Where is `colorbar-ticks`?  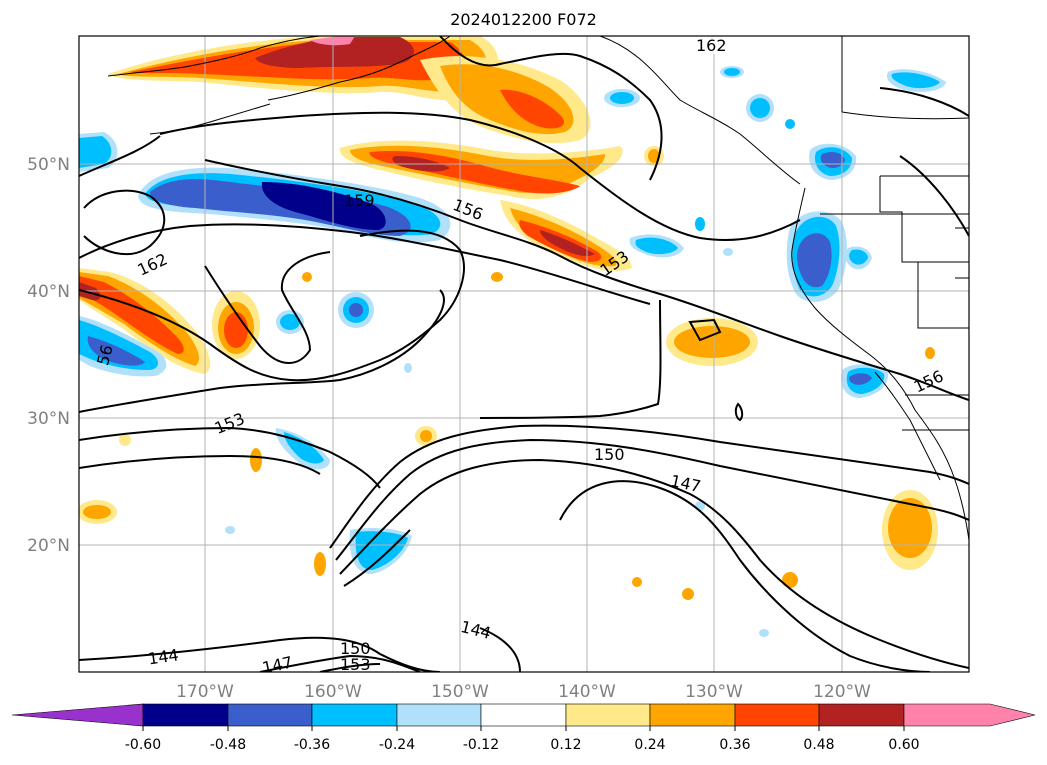
colorbar-ticks is located at coordinates (523, 728).